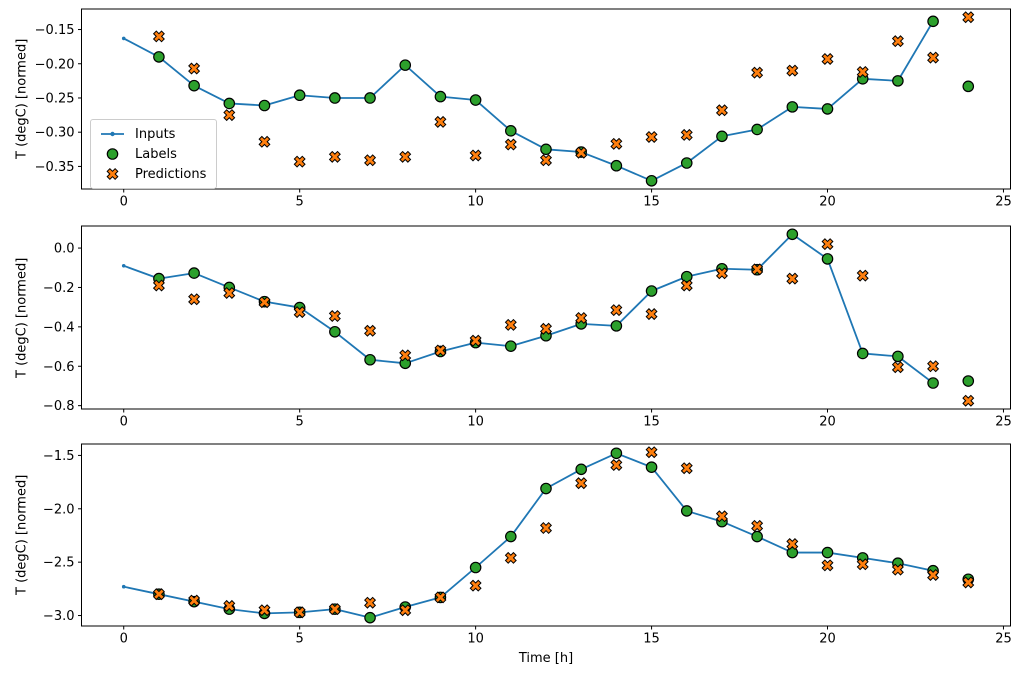 The width and height of the screenshot is (1023, 679). I want to click on legend: Inputs Labels Predictions, so click(154, 154).